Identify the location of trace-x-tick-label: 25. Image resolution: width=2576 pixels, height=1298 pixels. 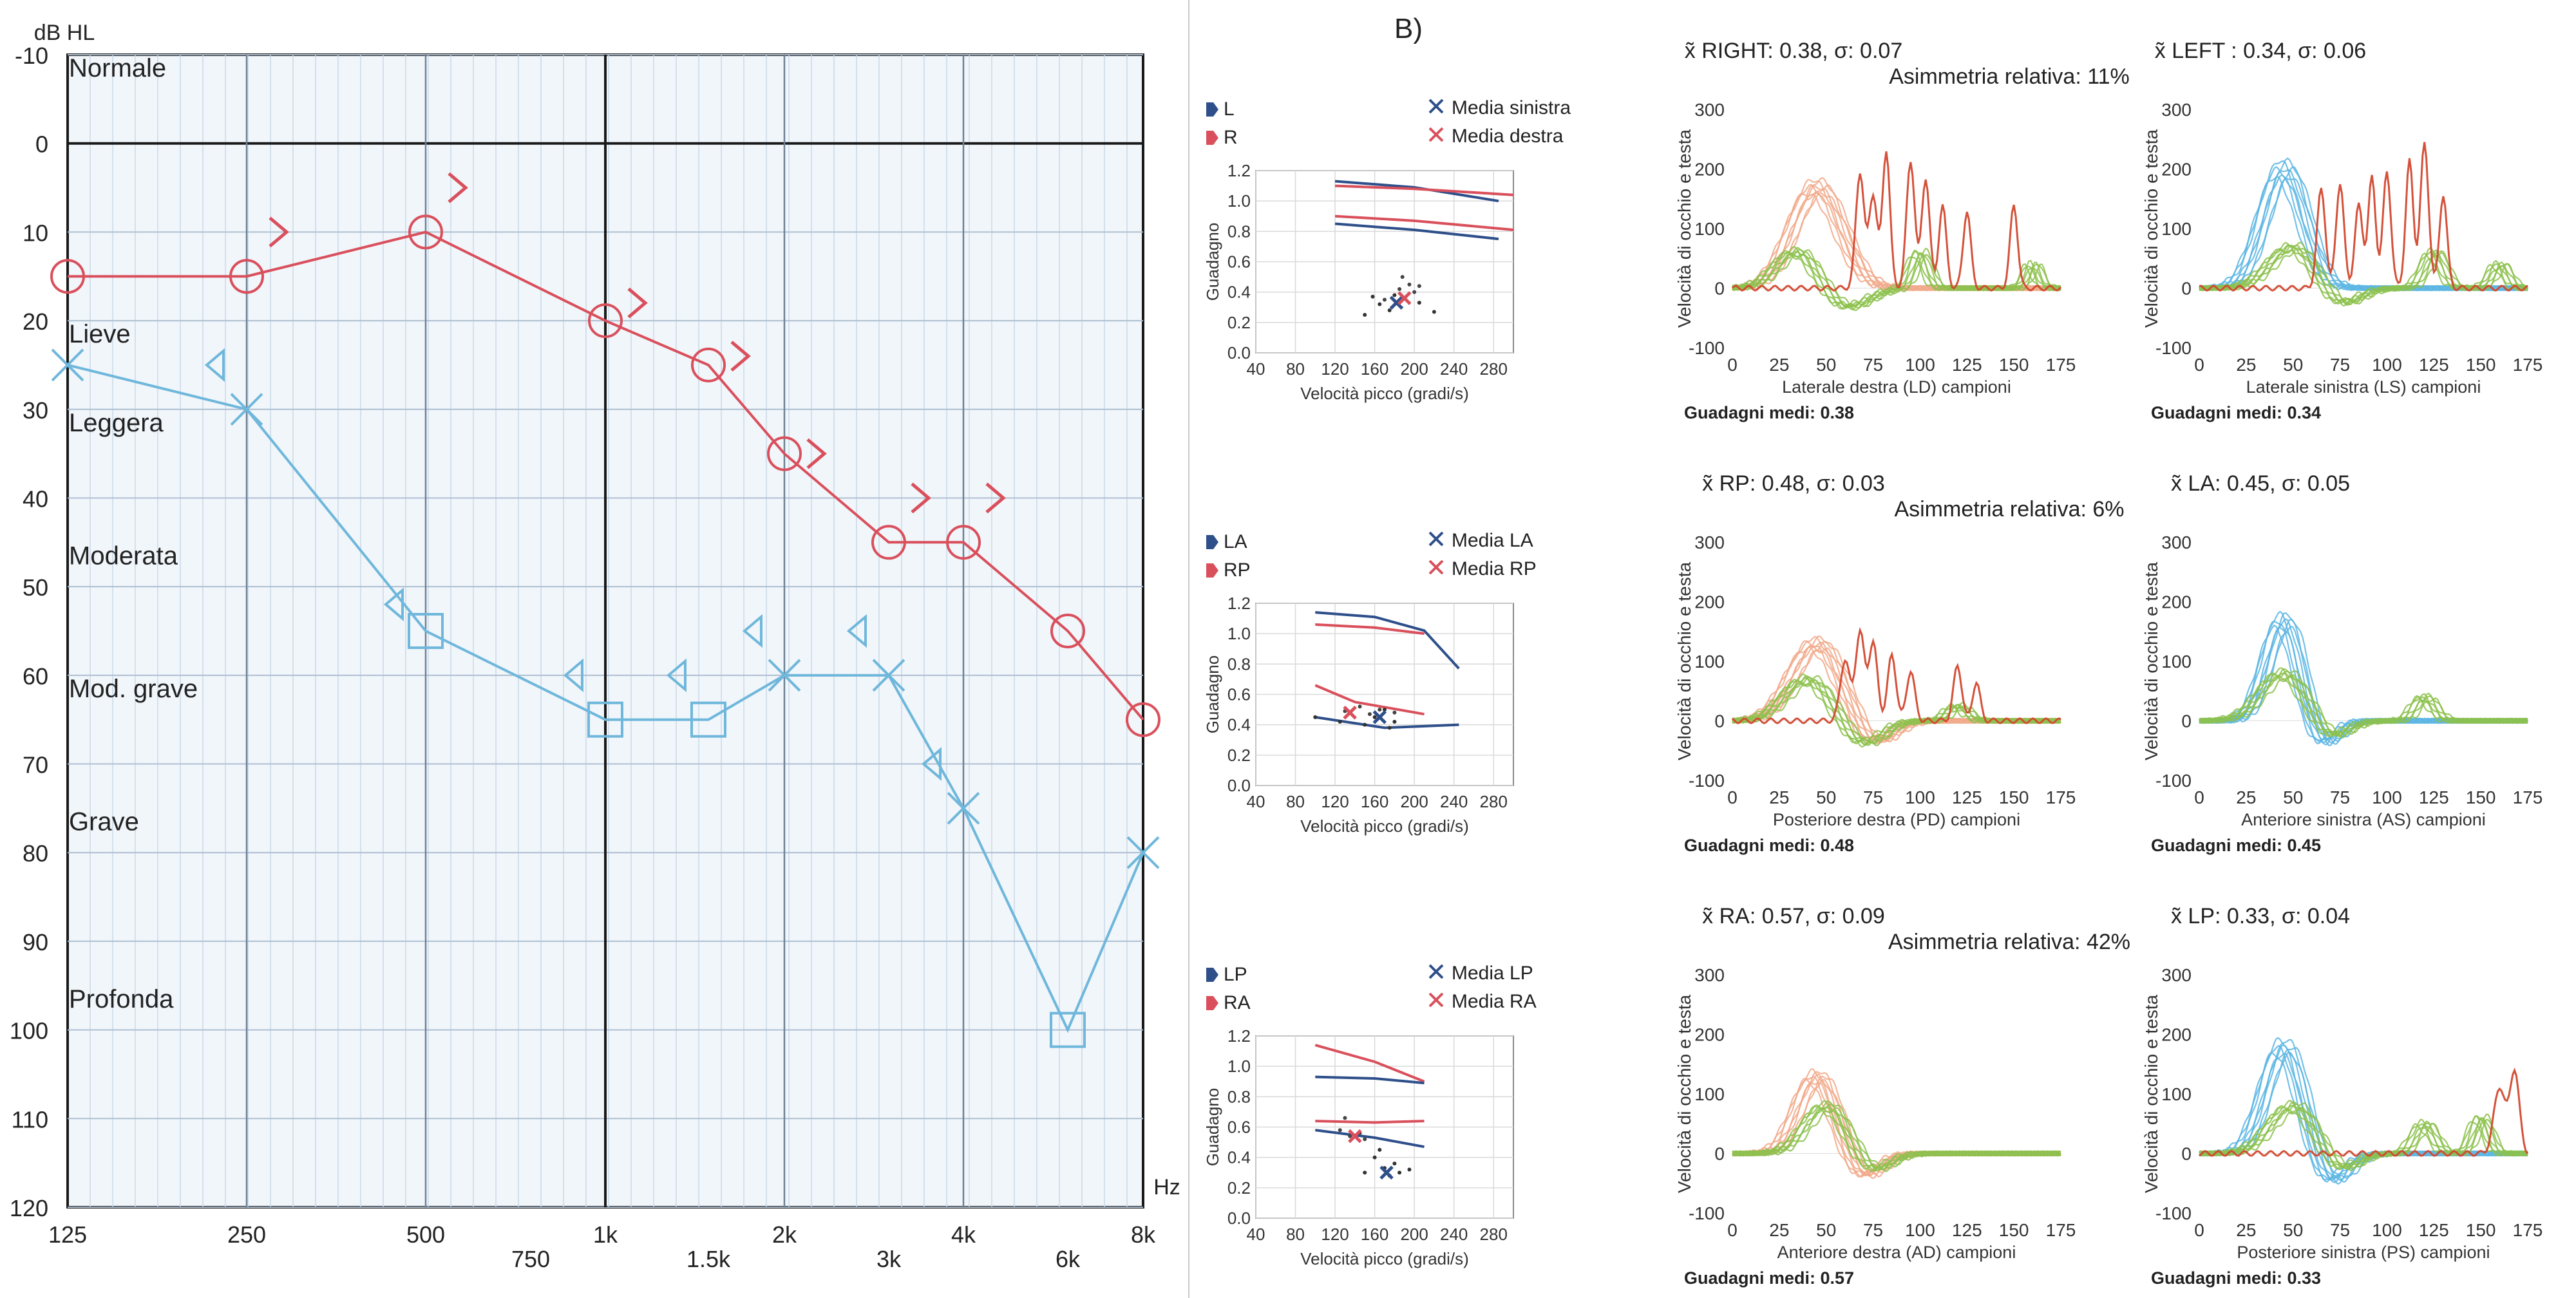
(2246, 365).